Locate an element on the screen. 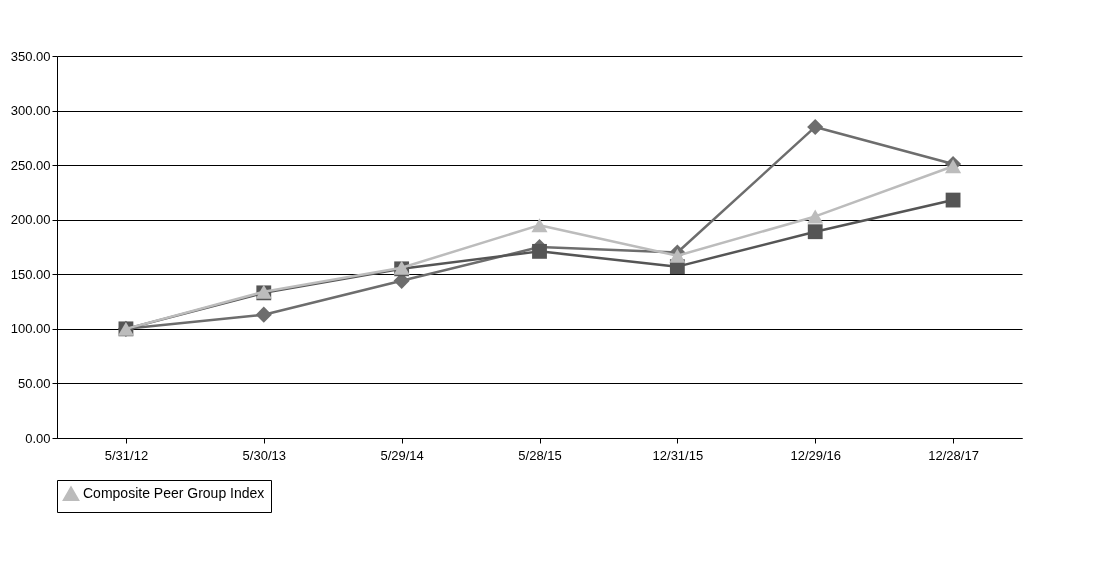 The image size is (1097, 563). y-tick-label: 300.00 is located at coordinates (30, 111).